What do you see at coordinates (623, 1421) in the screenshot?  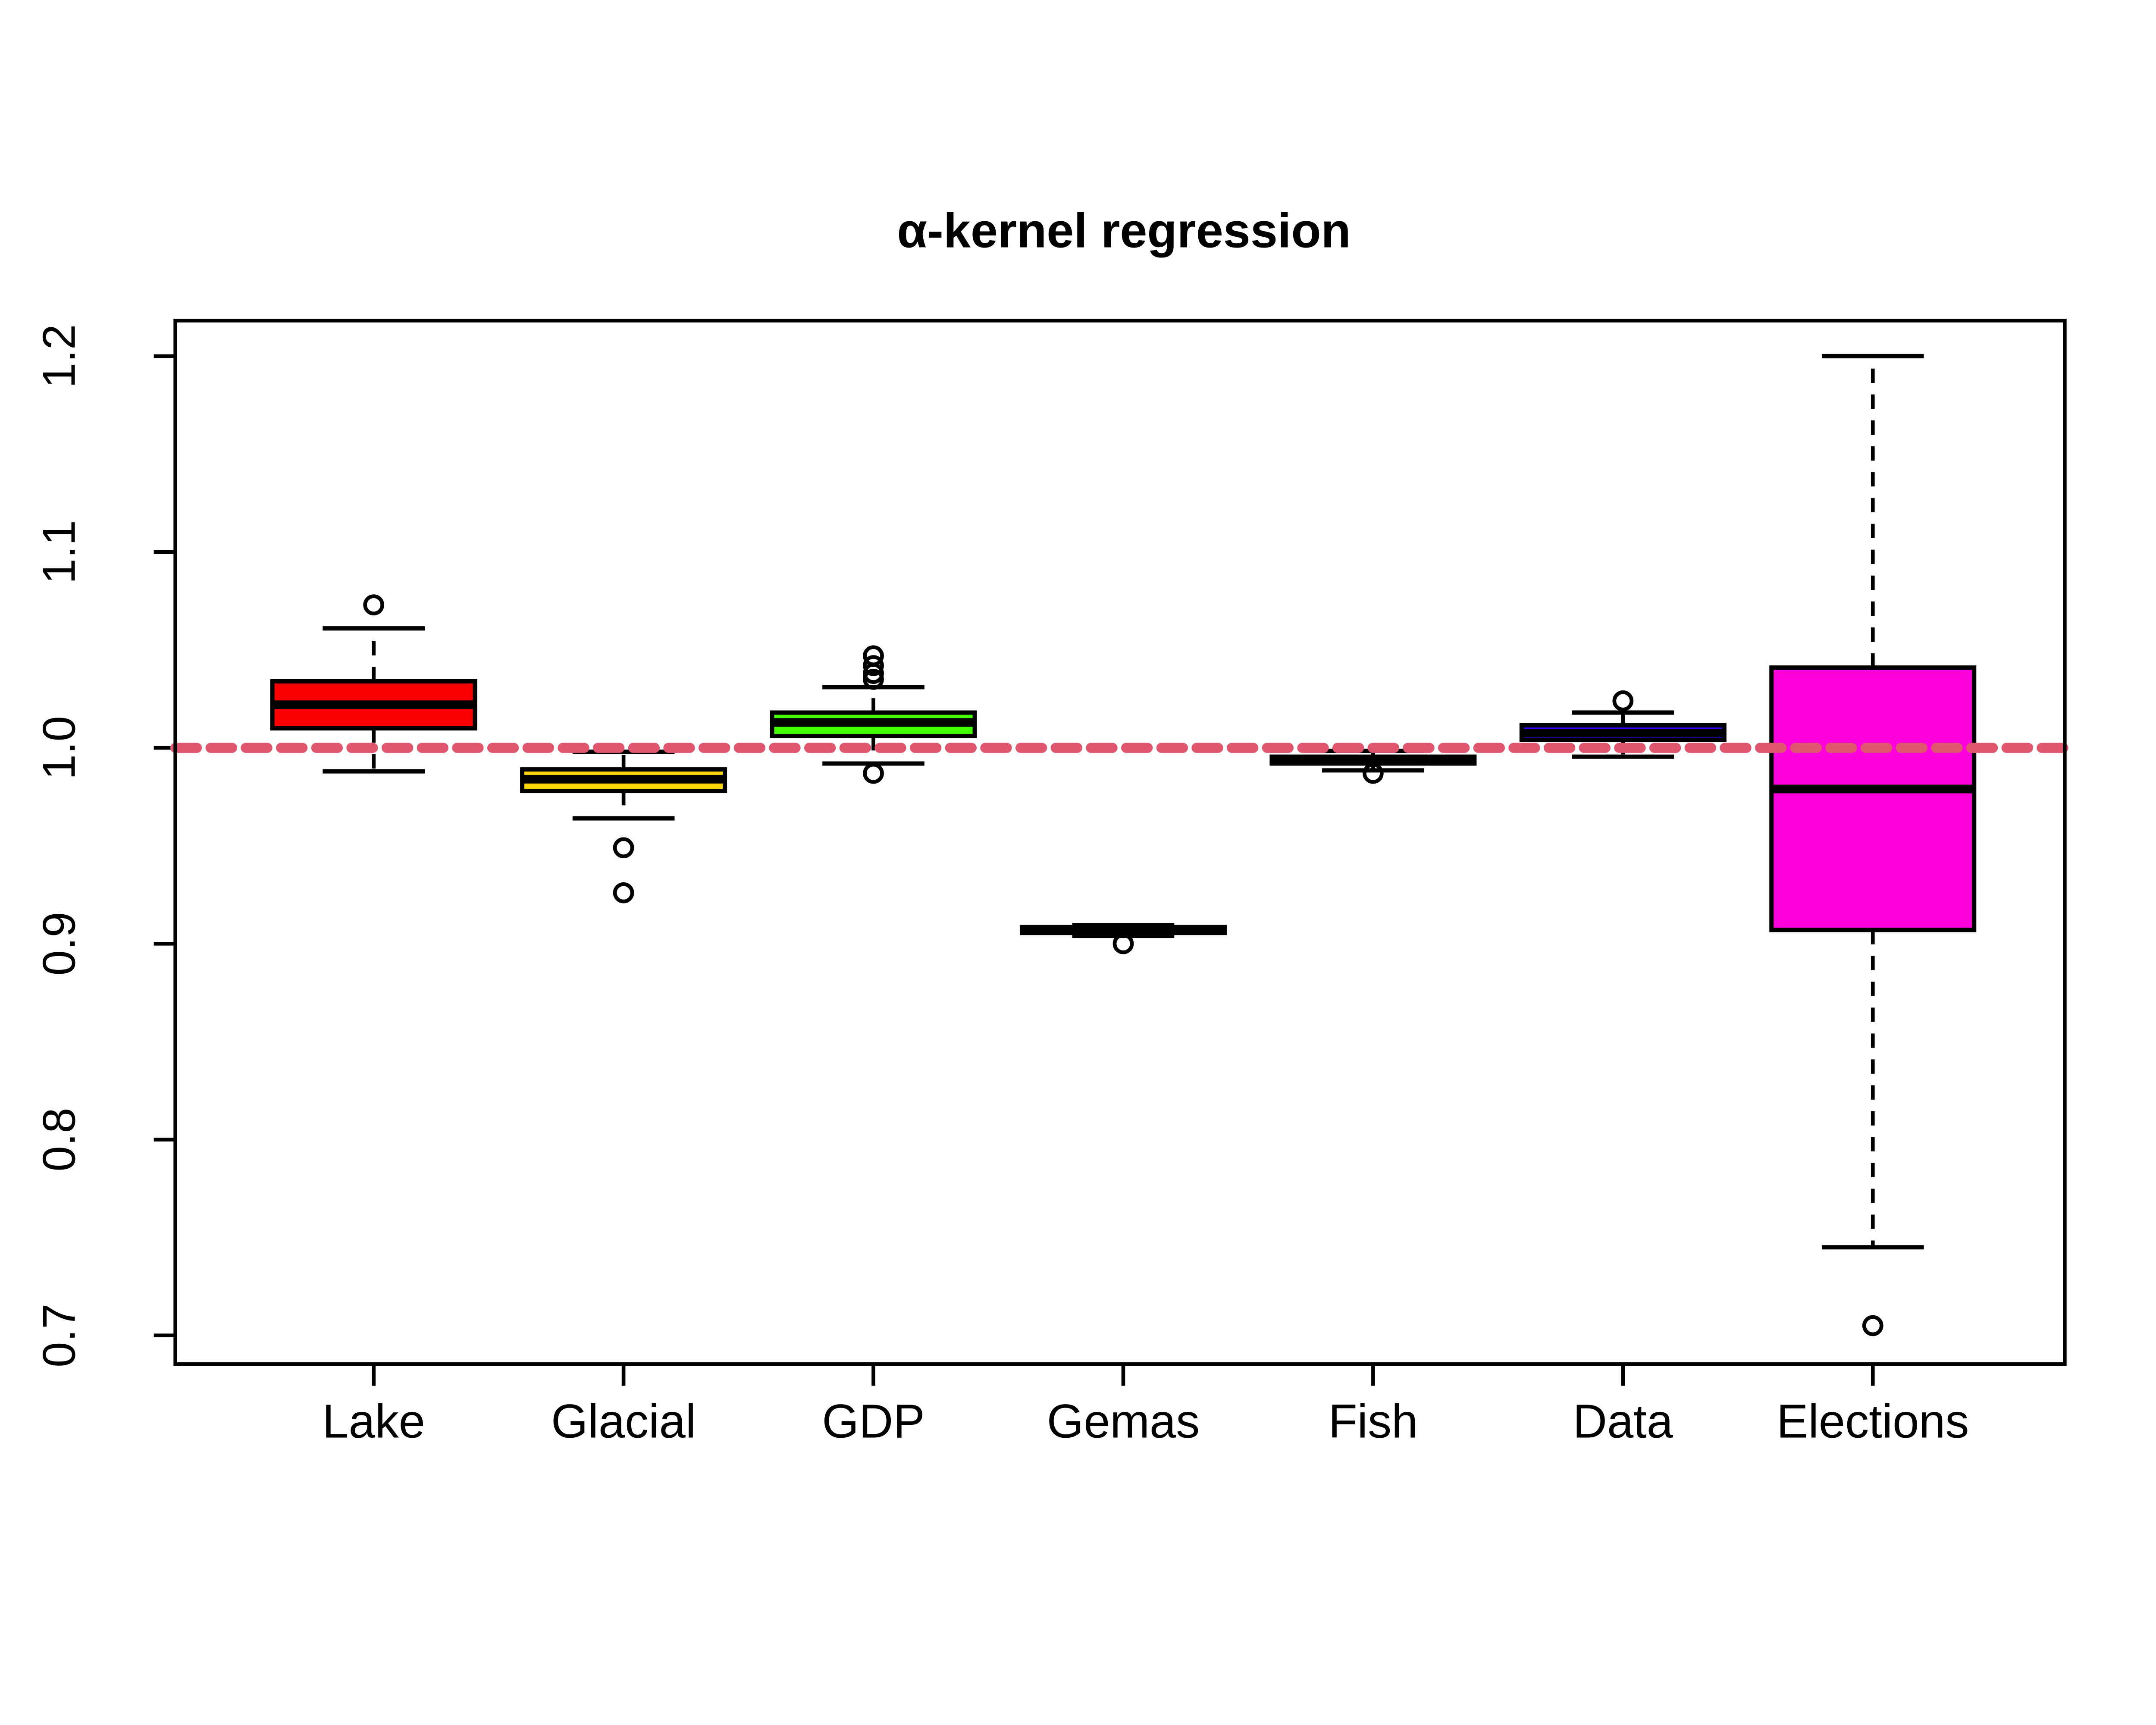 I see `x-axis-label-glacial: Glacial` at bounding box center [623, 1421].